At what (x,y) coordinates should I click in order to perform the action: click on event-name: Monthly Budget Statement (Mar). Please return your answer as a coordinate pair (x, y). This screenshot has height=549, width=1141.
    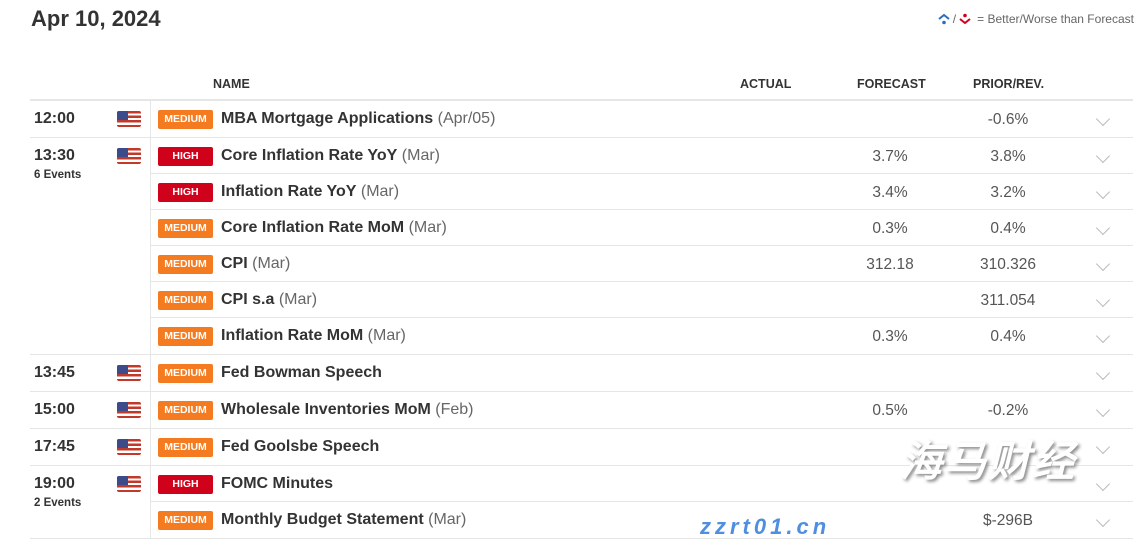
    Looking at the image, I should click on (343, 520).